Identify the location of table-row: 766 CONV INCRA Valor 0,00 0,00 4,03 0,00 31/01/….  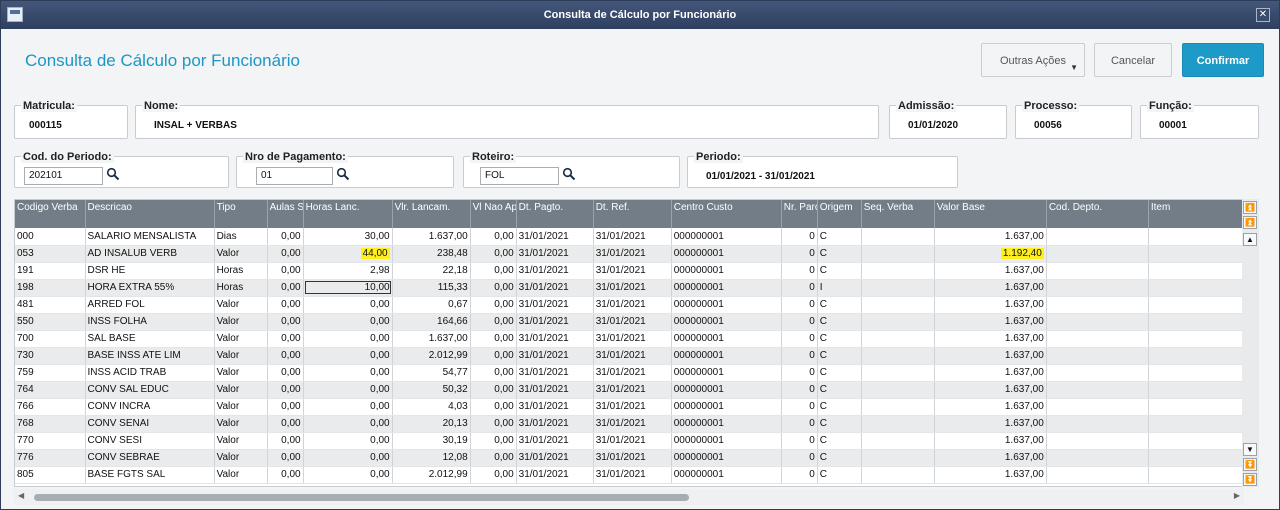
(629, 407).